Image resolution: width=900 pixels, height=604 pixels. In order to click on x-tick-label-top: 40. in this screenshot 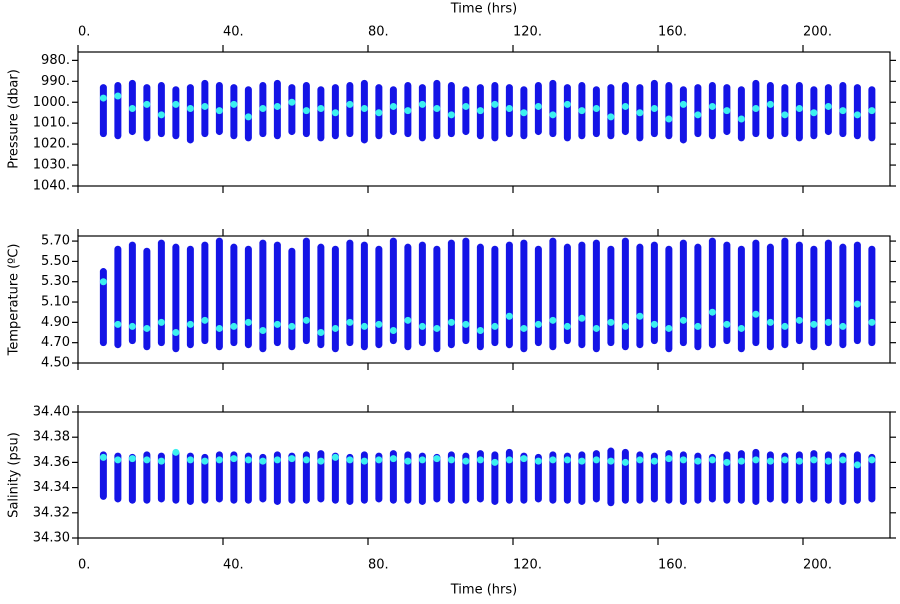, I will do `click(233, 32)`.